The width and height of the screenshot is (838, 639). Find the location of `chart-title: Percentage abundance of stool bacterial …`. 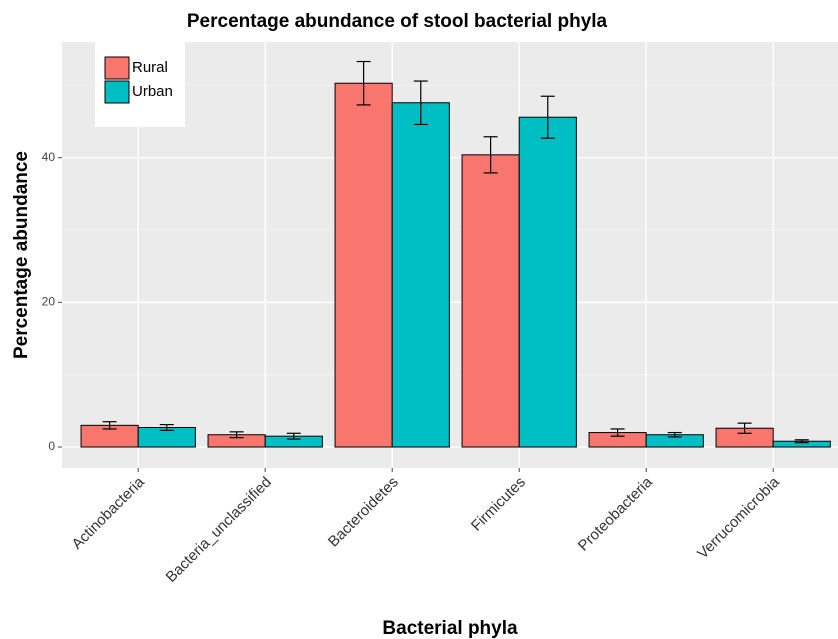

chart-title: Percentage abundance of stool bacterial … is located at coordinates (397, 21).